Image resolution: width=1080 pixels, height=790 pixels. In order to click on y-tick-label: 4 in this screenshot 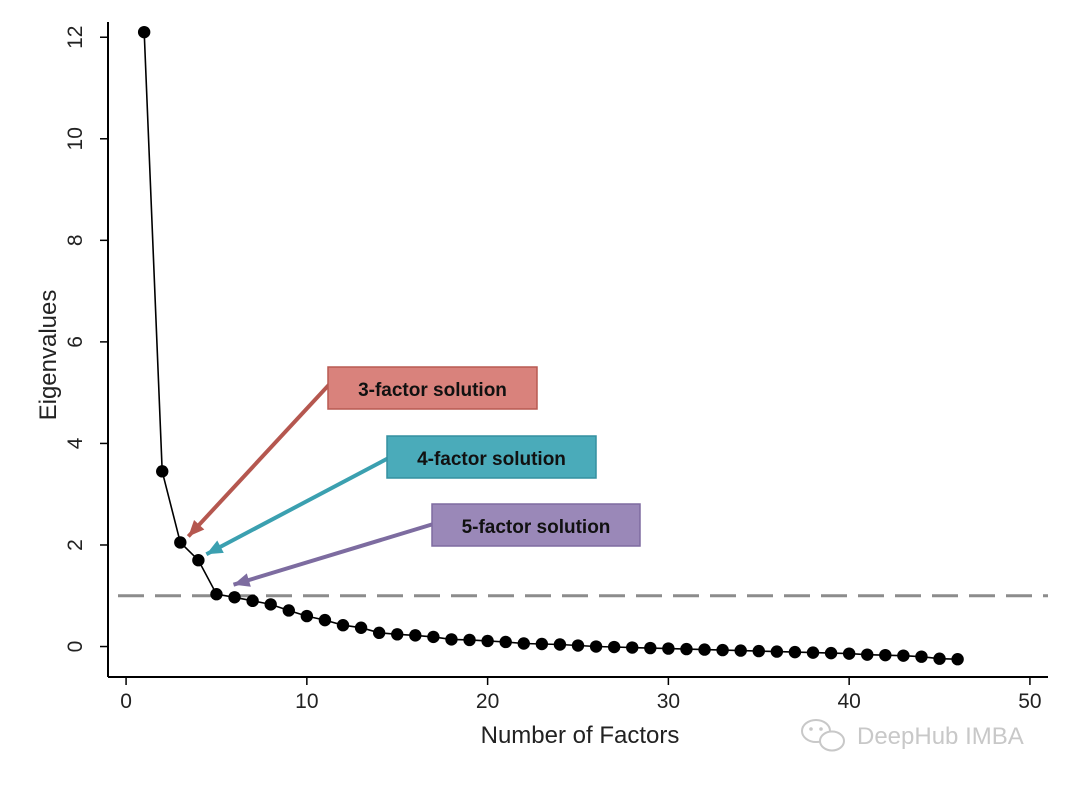, I will do `click(75, 443)`.